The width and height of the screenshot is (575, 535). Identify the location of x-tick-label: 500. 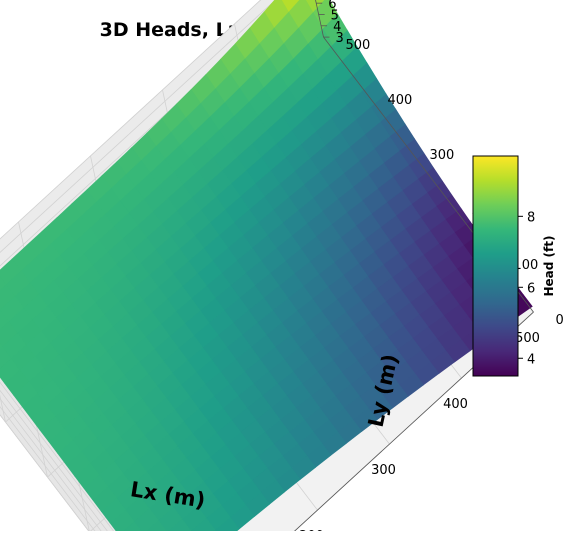
(527, 338).